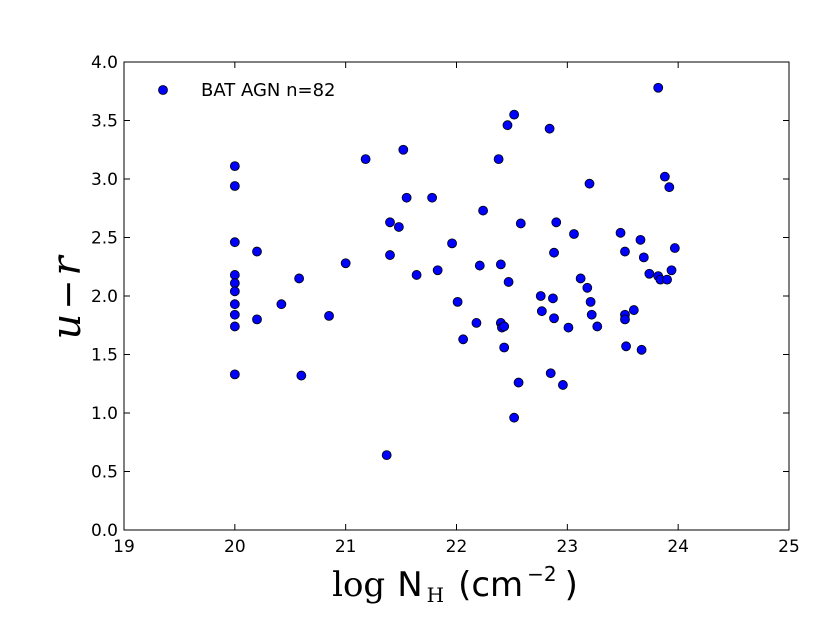 This screenshot has height=623, width=830. What do you see at coordinates (104, 473) in the screenshot?
I see `y-tick-label: 0.5` at bounding box center [104, 473].